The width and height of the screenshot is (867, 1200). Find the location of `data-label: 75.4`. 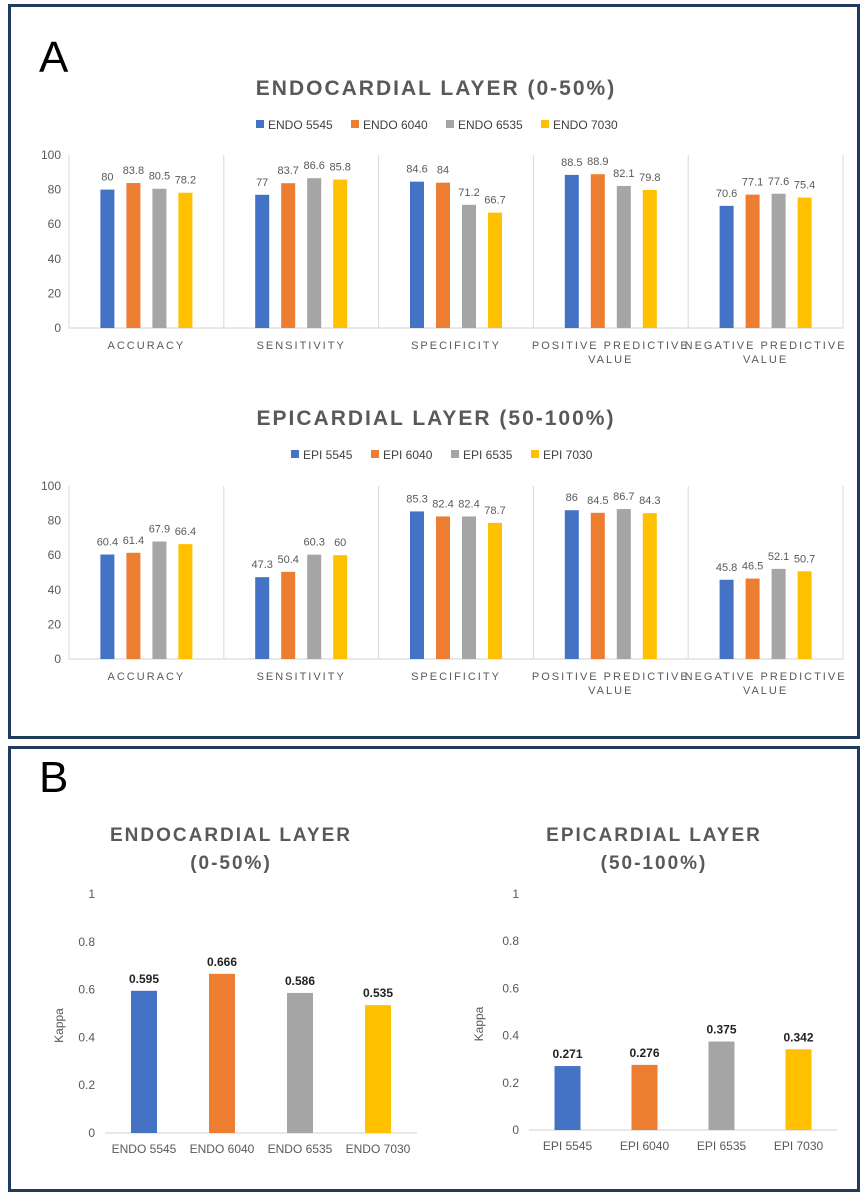

data-label: 75.4 is located at coordinates (804, 186).